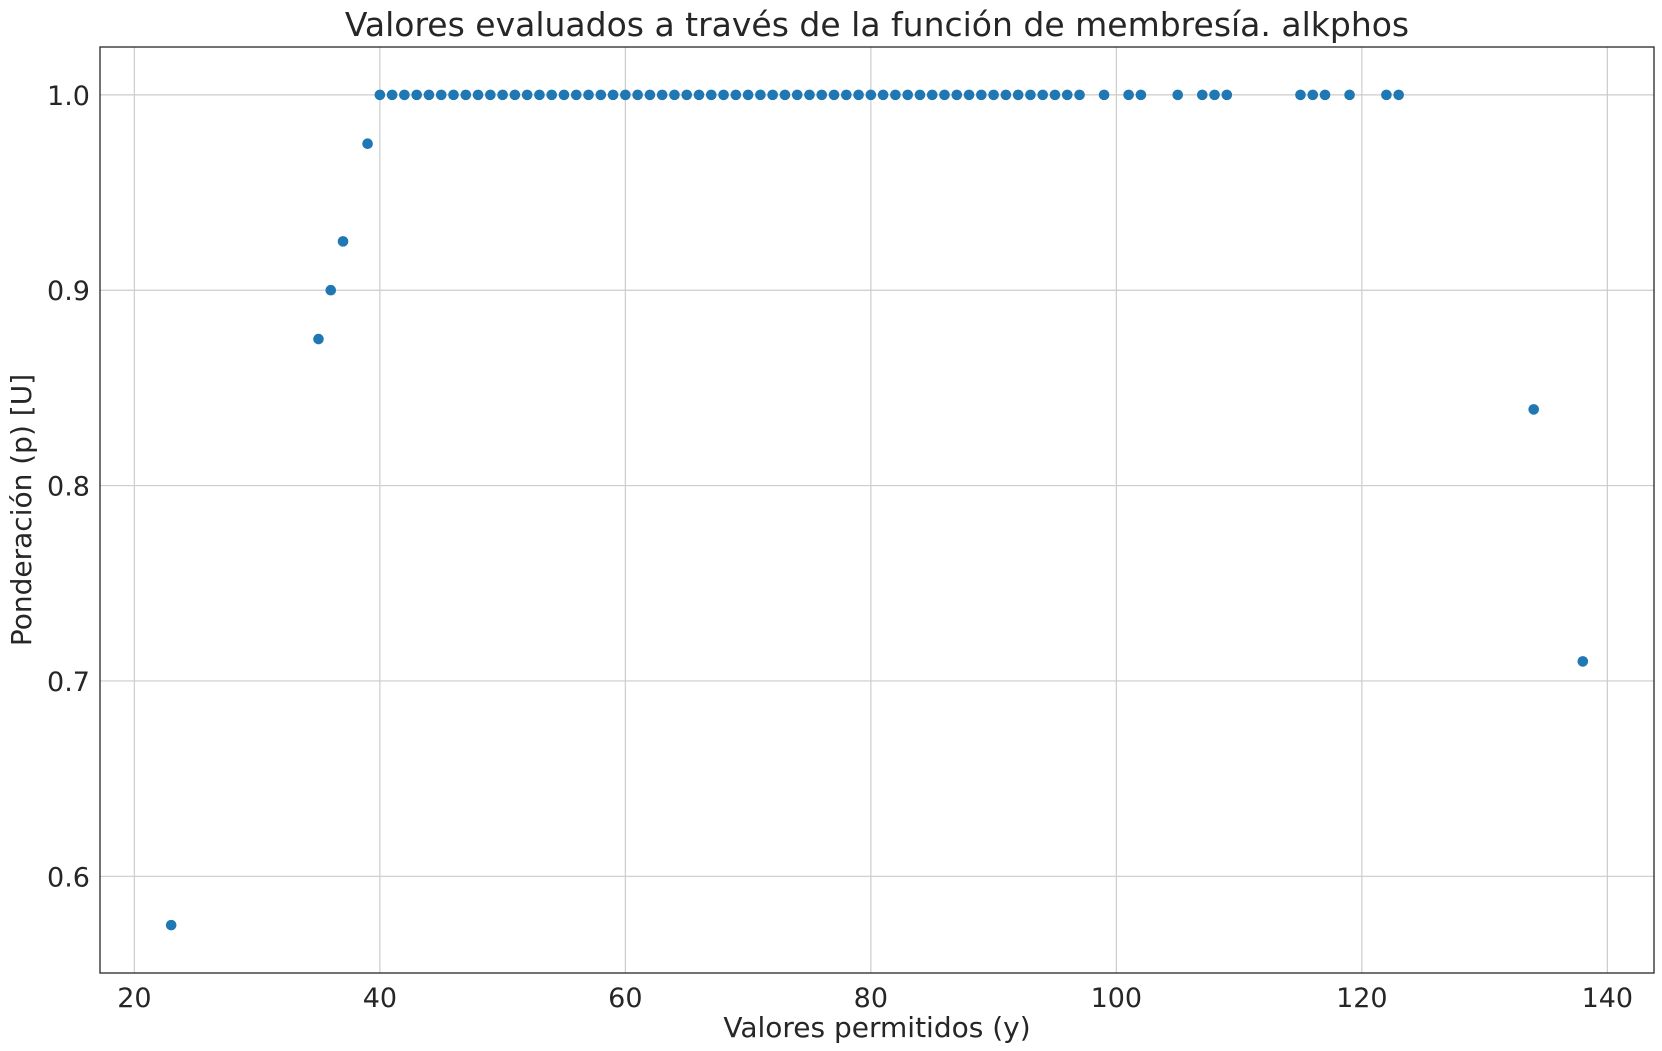 The height and width of the screenshot is (1051, 1662). I want to click on y-tick-label: 0.7, so click(68, 682).